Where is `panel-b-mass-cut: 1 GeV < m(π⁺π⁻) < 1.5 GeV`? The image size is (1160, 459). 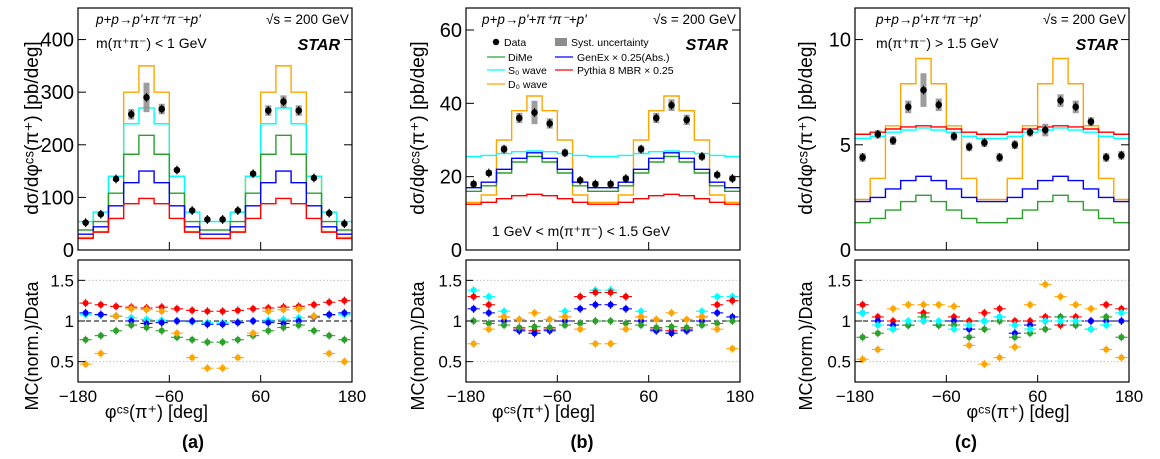 panel-b-mass-cut: 1 GeV < m(π⁺π⁻) < 1.5 GeV is located at coordinates (581, 231).